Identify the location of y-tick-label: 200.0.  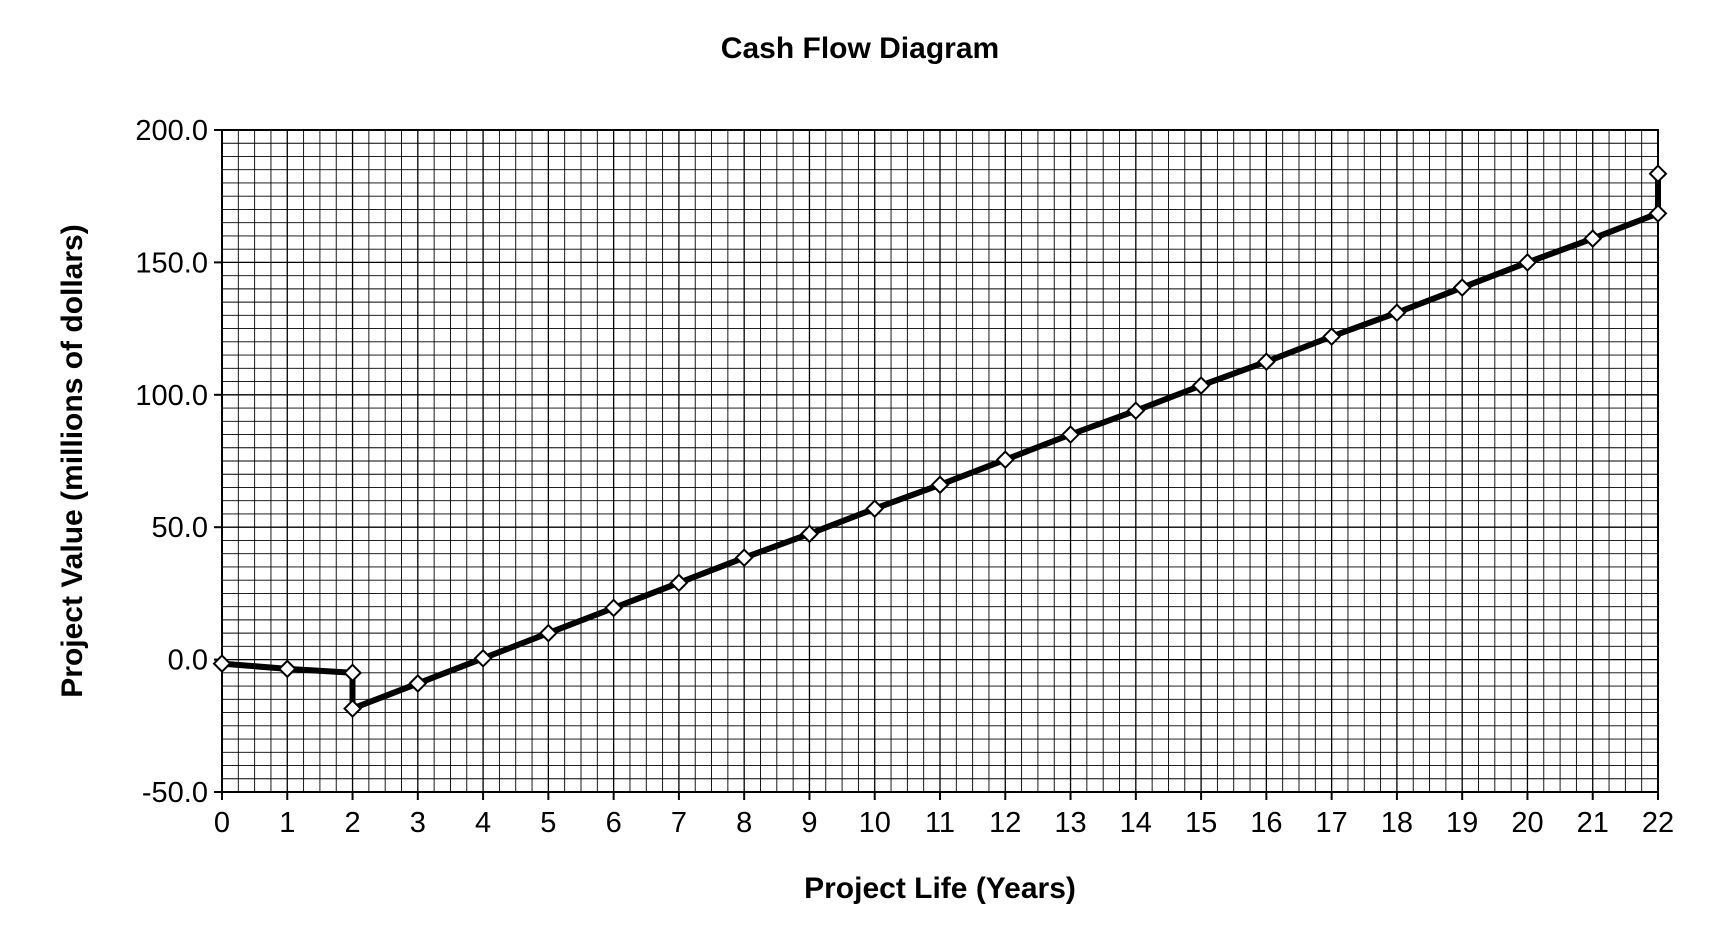
(171, 131).